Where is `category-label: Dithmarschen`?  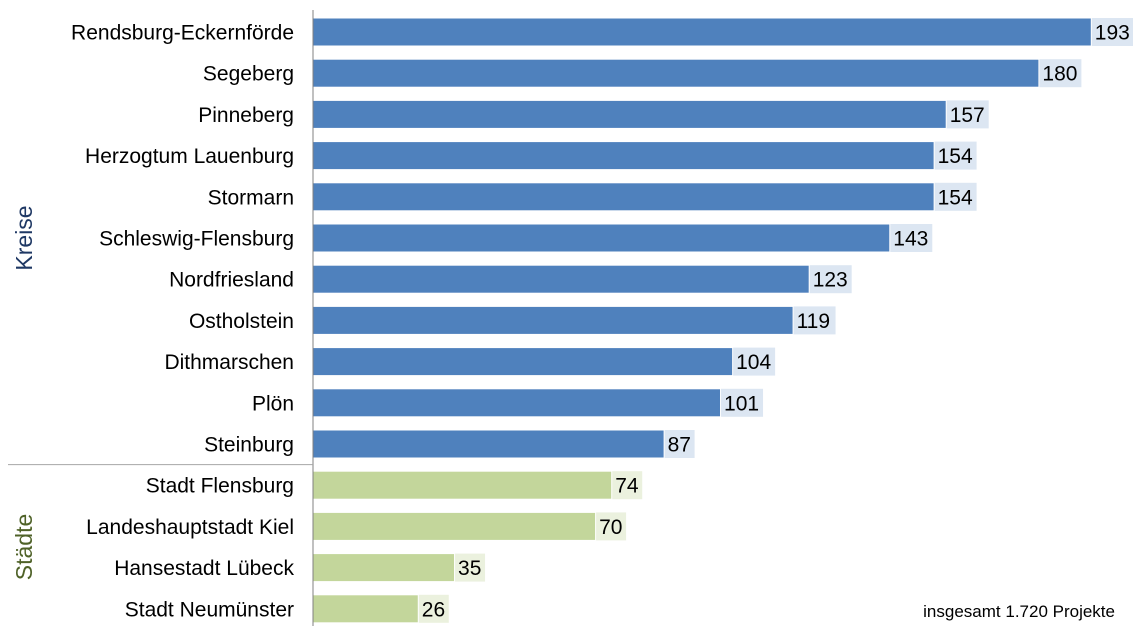
category-label: Dithmarschen is located at coordinates (229, 362).